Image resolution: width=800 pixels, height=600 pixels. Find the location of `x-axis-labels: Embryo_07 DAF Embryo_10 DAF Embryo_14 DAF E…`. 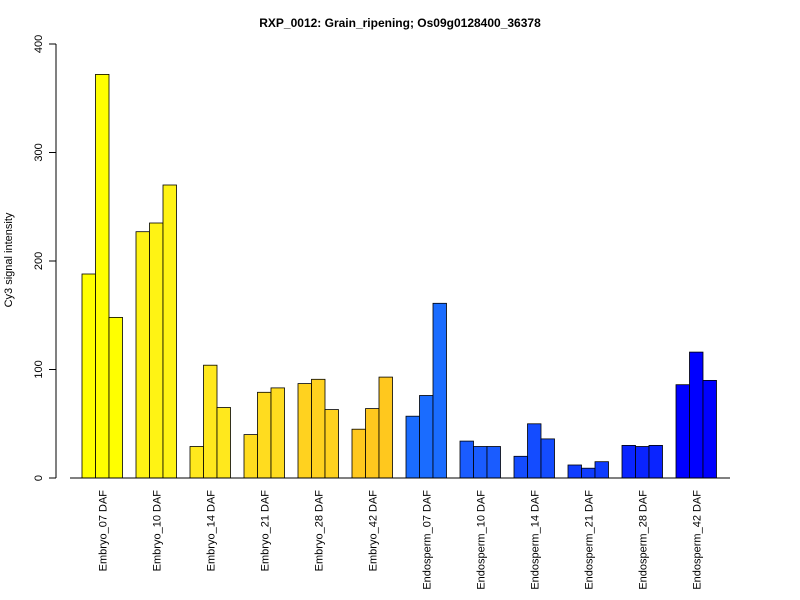

x-axis-labels: Embryo_07 DAF Embryo_10 DAF Embryo_14 DAF E… is located at coordinates (400, 540).